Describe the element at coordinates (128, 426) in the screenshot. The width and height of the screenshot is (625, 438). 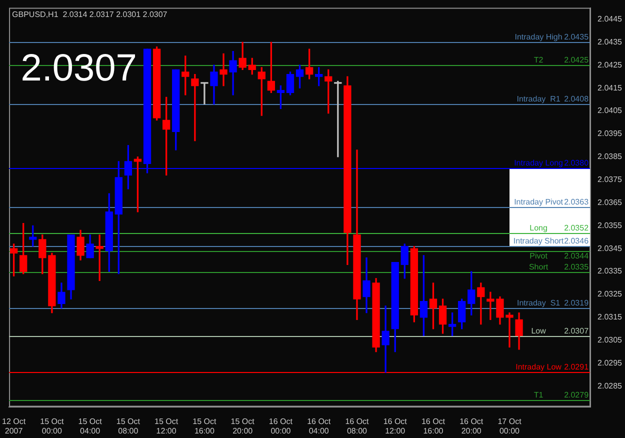
I see `x-tick-label: 15 Oct 08:00` at that location.